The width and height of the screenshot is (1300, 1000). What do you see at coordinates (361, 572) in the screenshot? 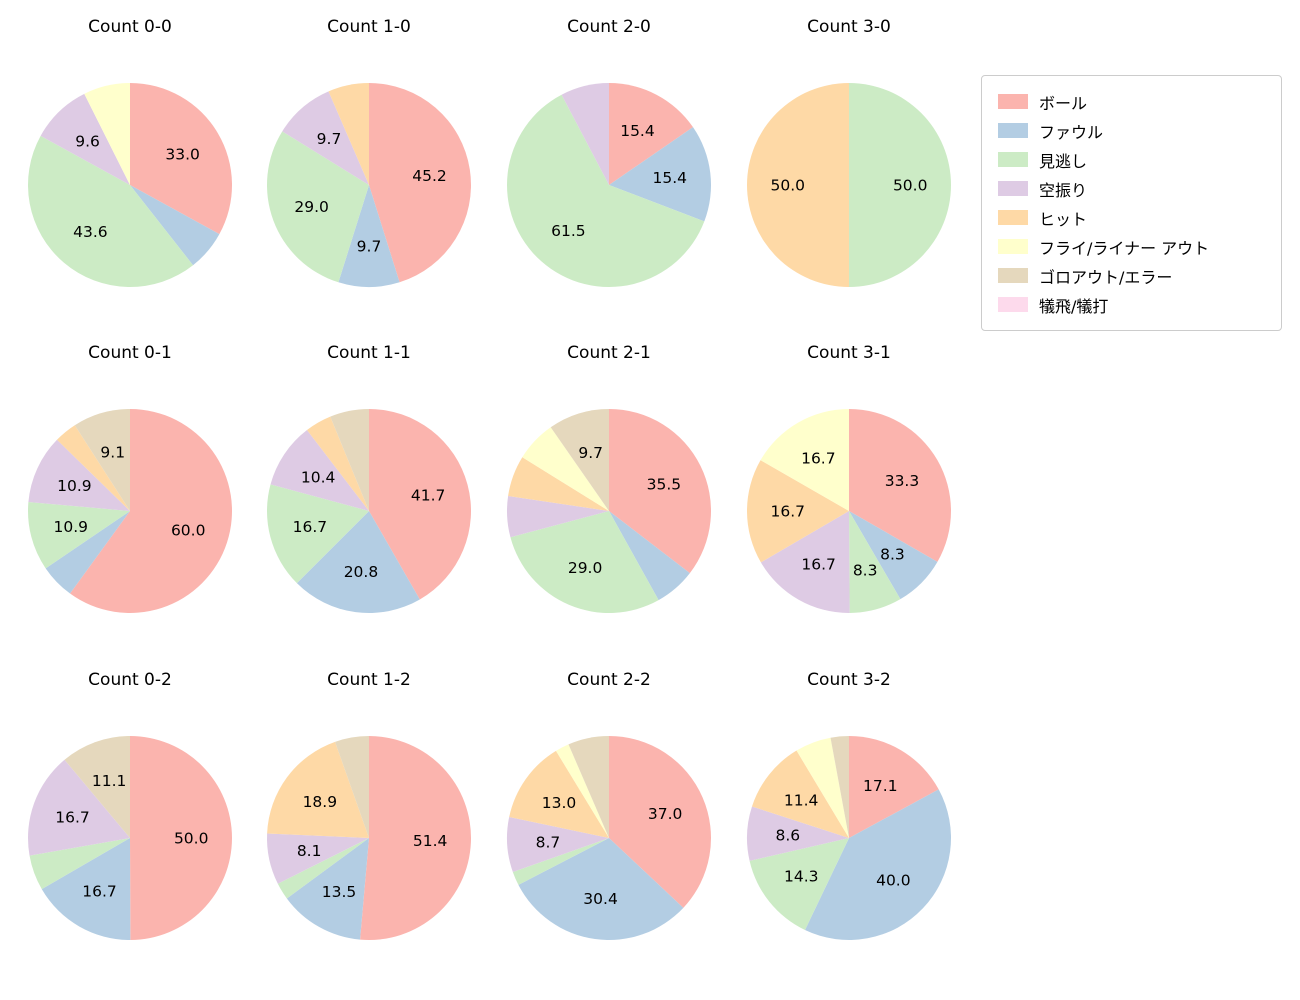
I see `pie-slice-label: 20.8` at bounding box center [361, 572].